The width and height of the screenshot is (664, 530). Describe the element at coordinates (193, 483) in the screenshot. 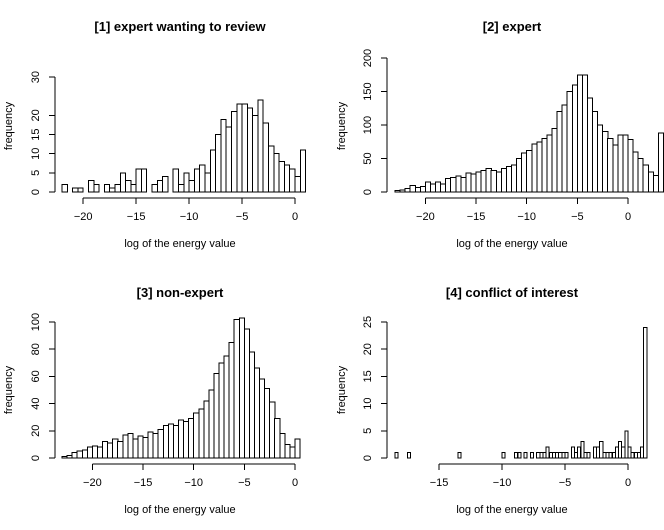

I see `panel-3-x-tick-label: −10` at that location.